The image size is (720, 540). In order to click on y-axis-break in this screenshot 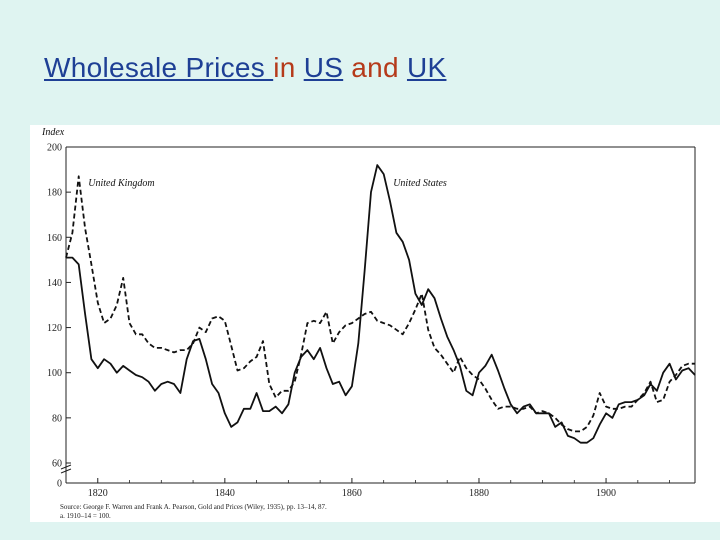, I will do `click(66, 469)`.